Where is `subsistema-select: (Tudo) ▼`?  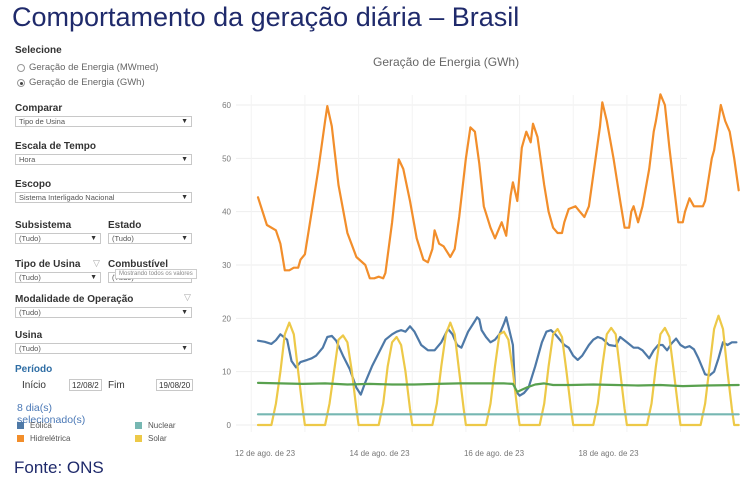
subsistema-select: (Tudo) ▼ is located at coordinates (58, 238).